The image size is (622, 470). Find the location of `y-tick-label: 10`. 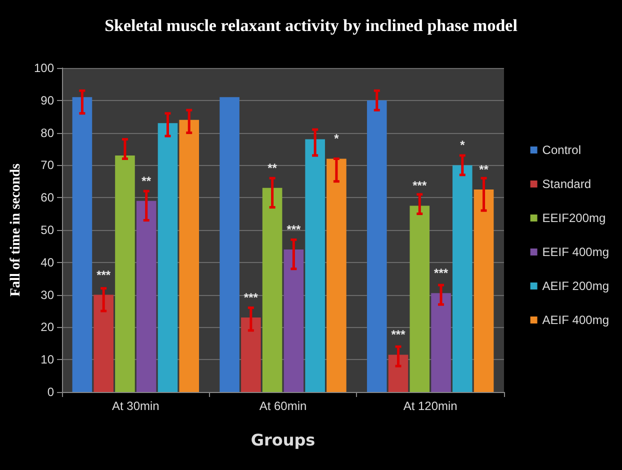

y-tick-label: 10 is located at coordinates (47, 359).